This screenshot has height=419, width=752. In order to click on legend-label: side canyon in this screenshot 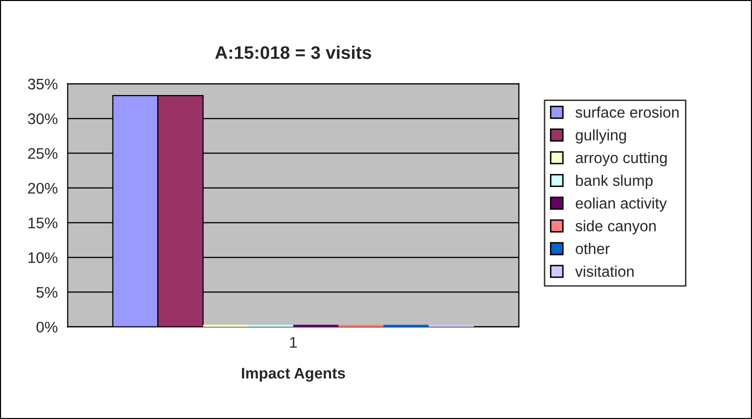, I will do `click(616, 227)`.